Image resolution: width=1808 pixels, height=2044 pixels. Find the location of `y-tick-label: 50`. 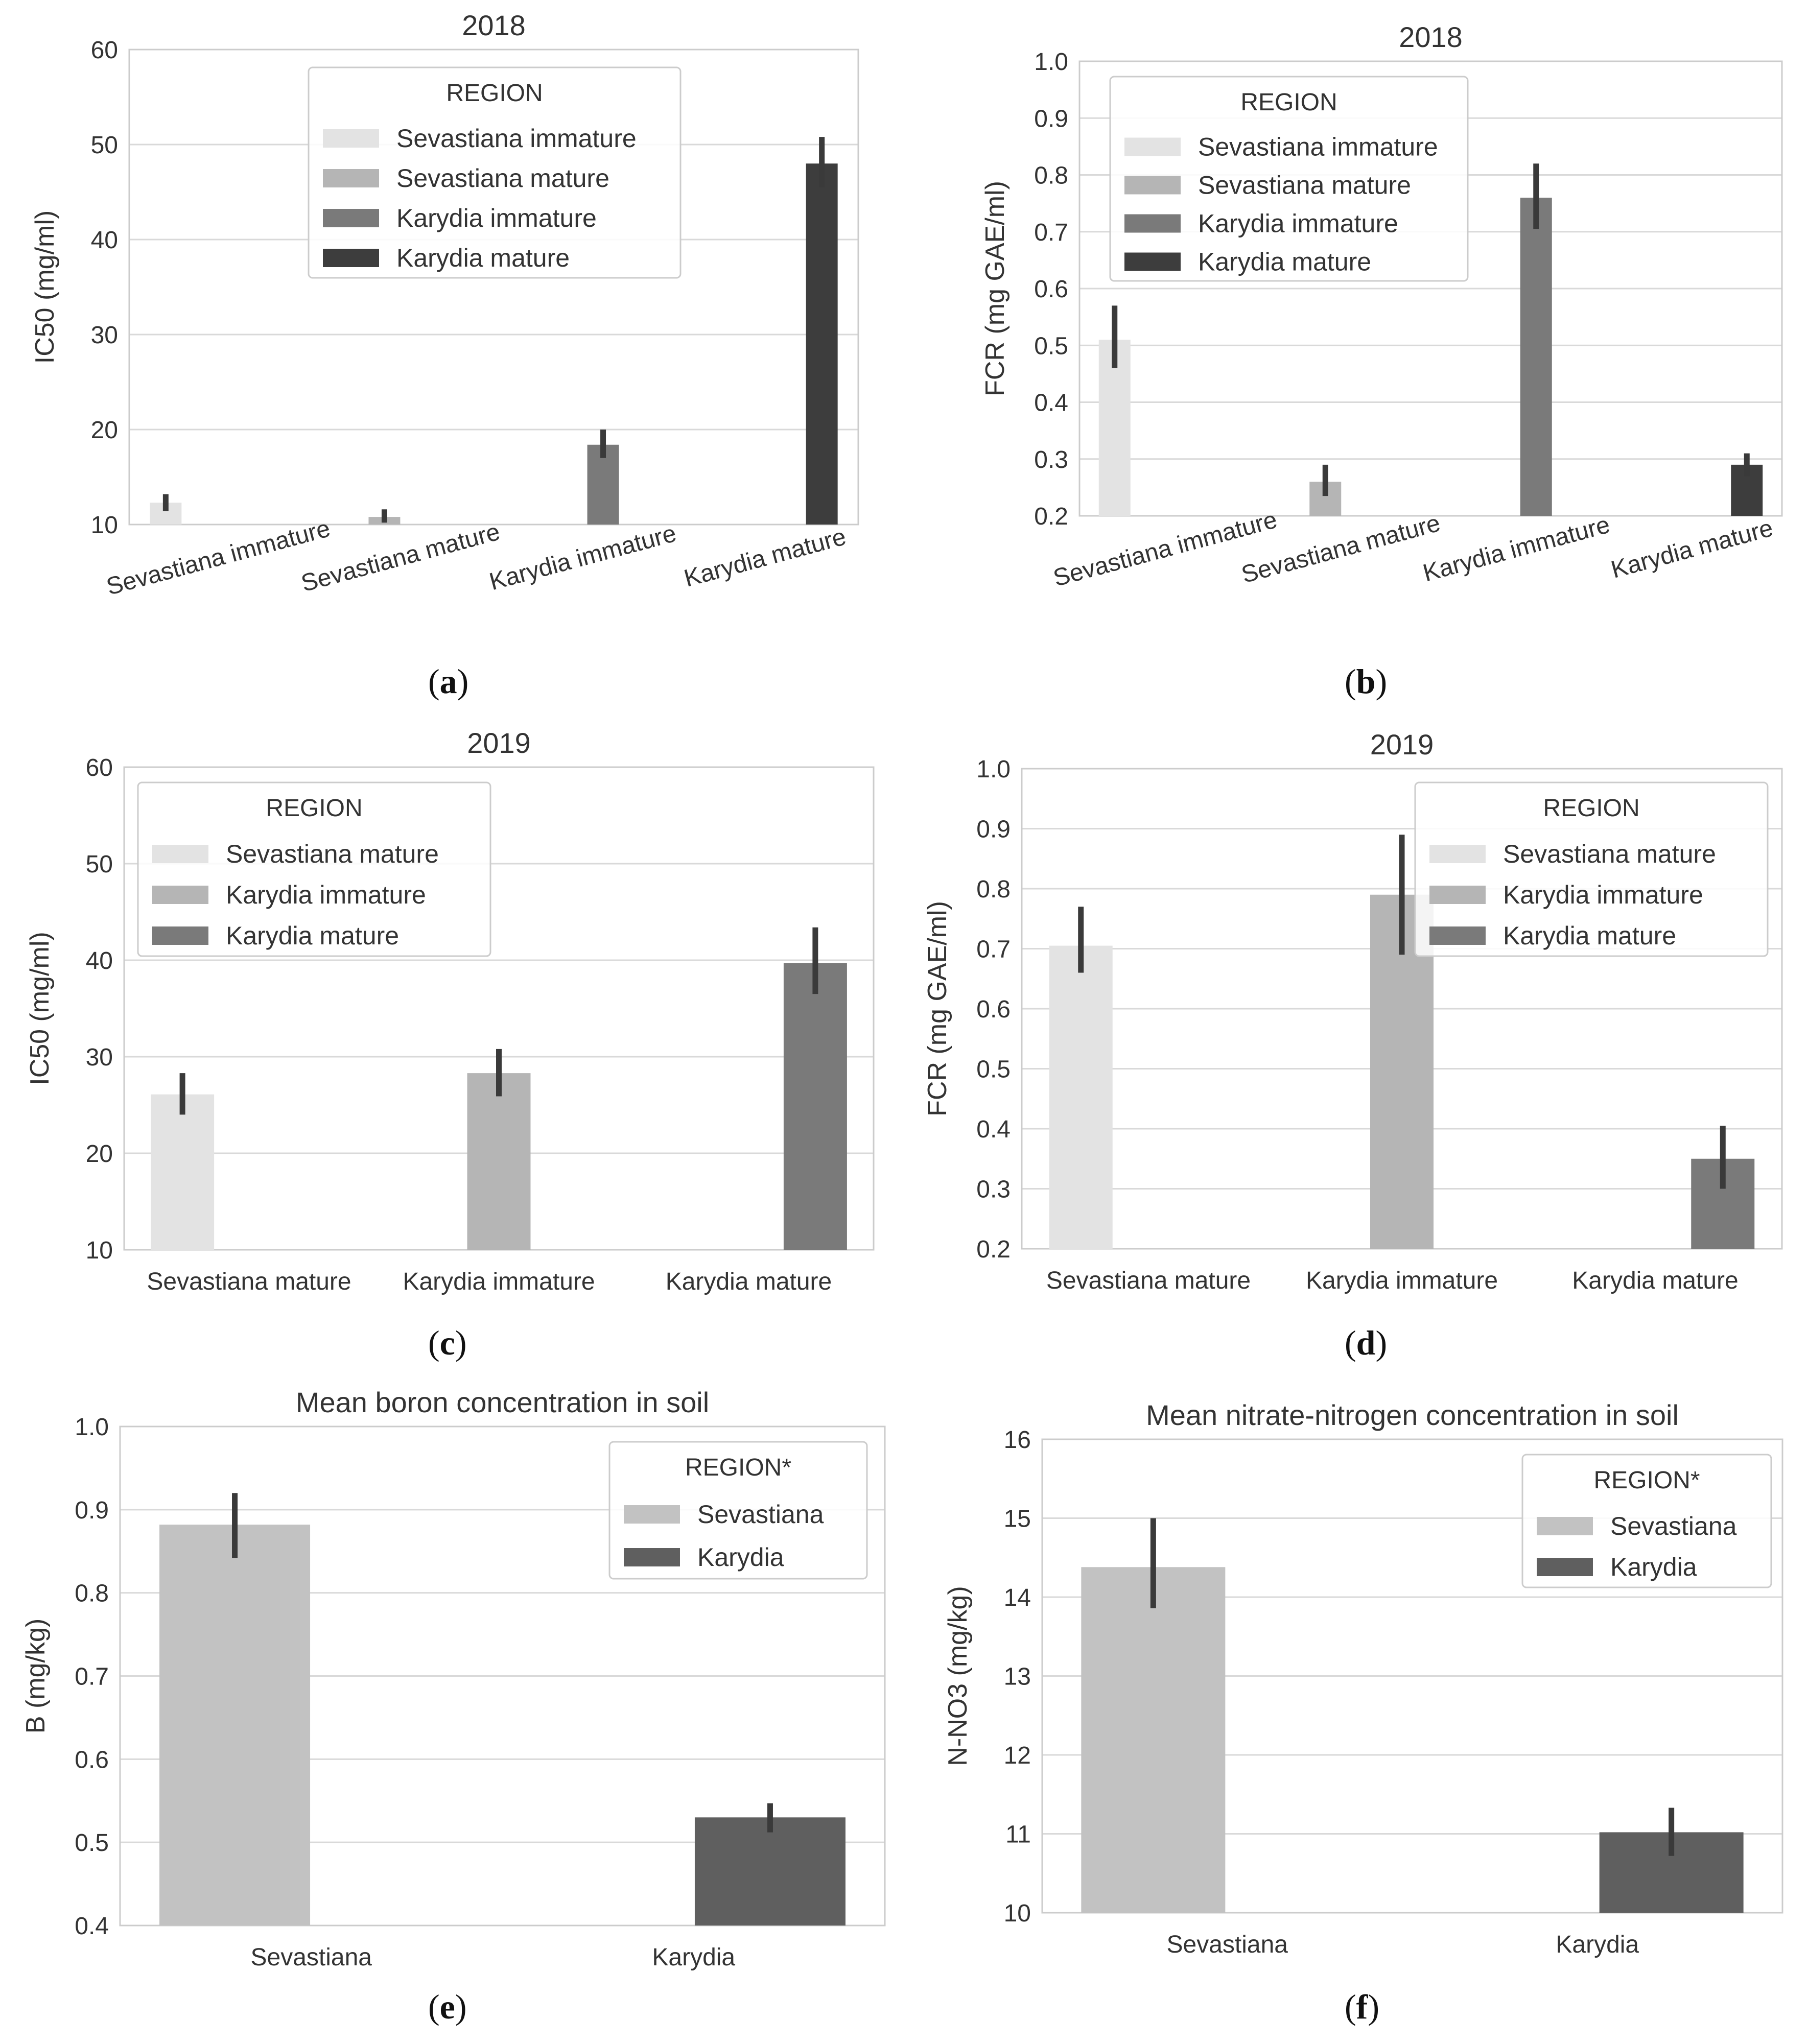

y-tick-label: 50 is located at coordinates (99, 864).